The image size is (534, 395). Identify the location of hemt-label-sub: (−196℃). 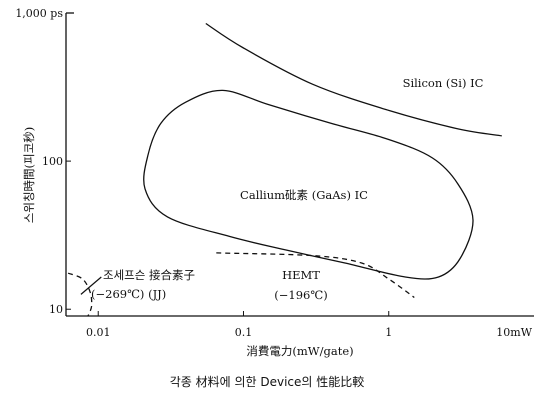
(300, 295).